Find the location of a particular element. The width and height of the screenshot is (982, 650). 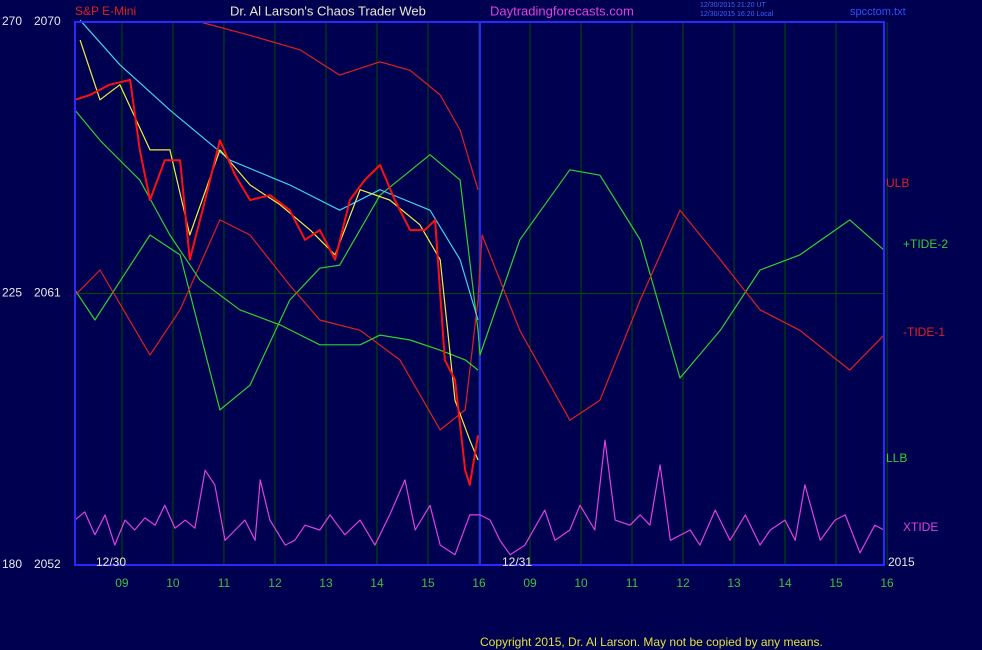

instrument: S&P E-Mini is located at coordinates (105, 11).